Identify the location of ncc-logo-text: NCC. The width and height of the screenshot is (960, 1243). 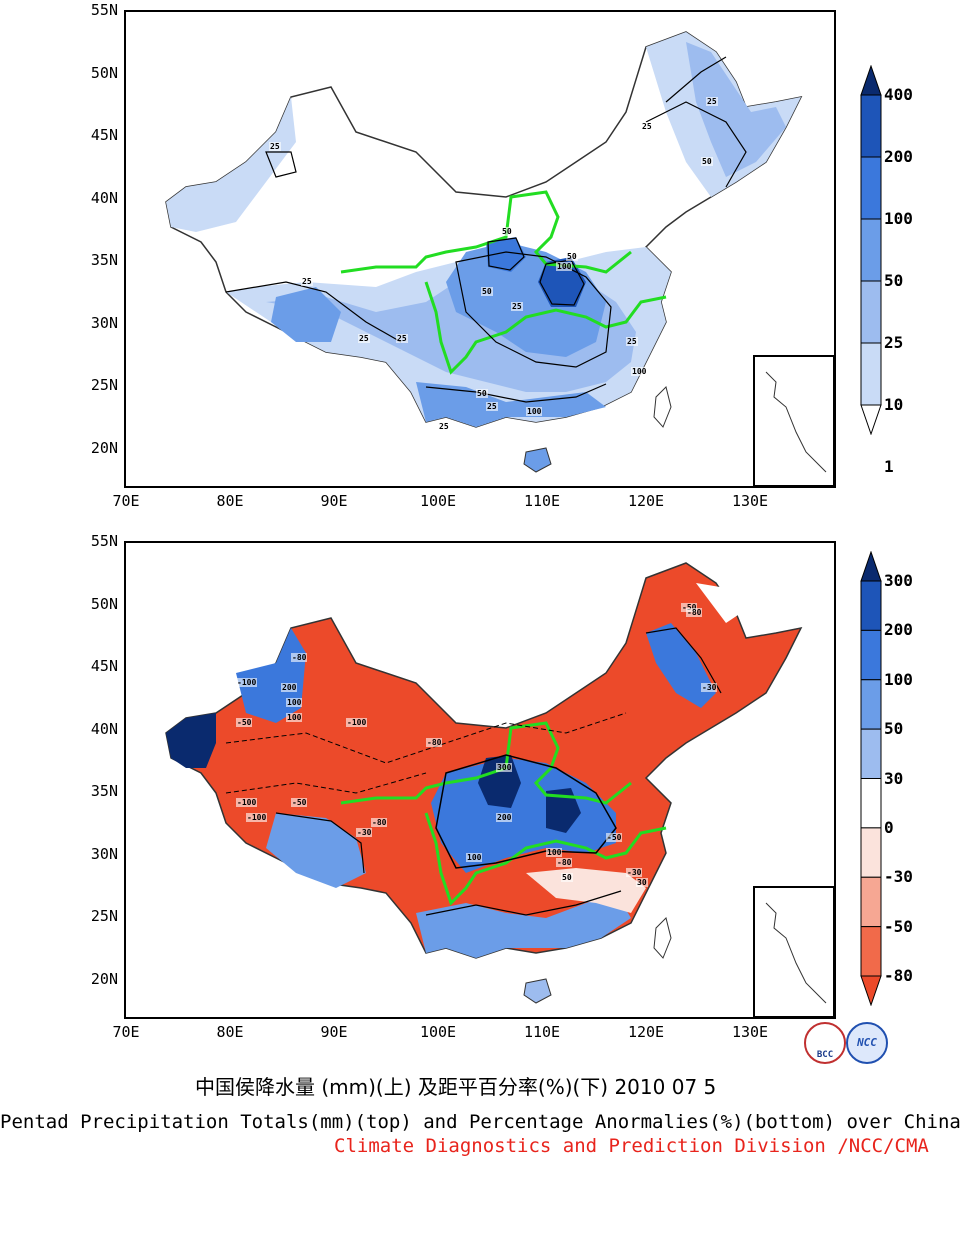
(867, 1042).